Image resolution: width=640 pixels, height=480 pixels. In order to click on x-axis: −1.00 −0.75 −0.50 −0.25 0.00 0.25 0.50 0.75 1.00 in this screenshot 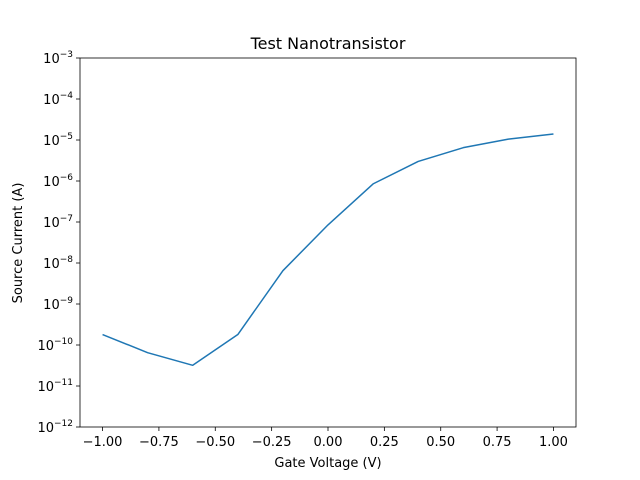, I will do `click(325, 438)`.